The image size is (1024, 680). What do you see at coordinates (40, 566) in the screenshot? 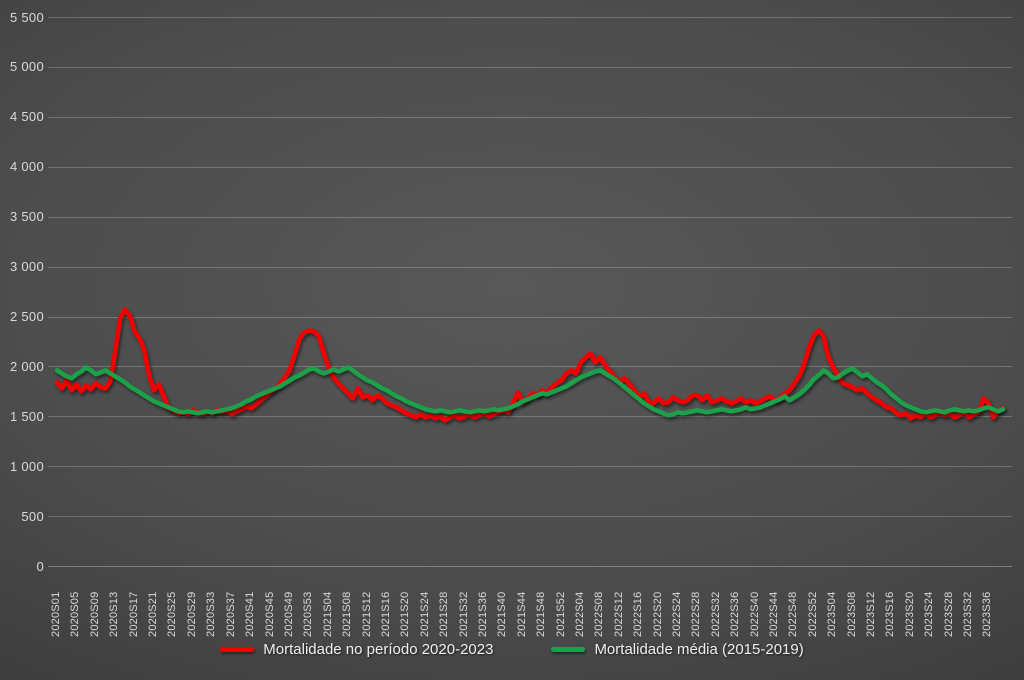
I see `y-axis-tick-label: 0` at bounding box center [40, 566].